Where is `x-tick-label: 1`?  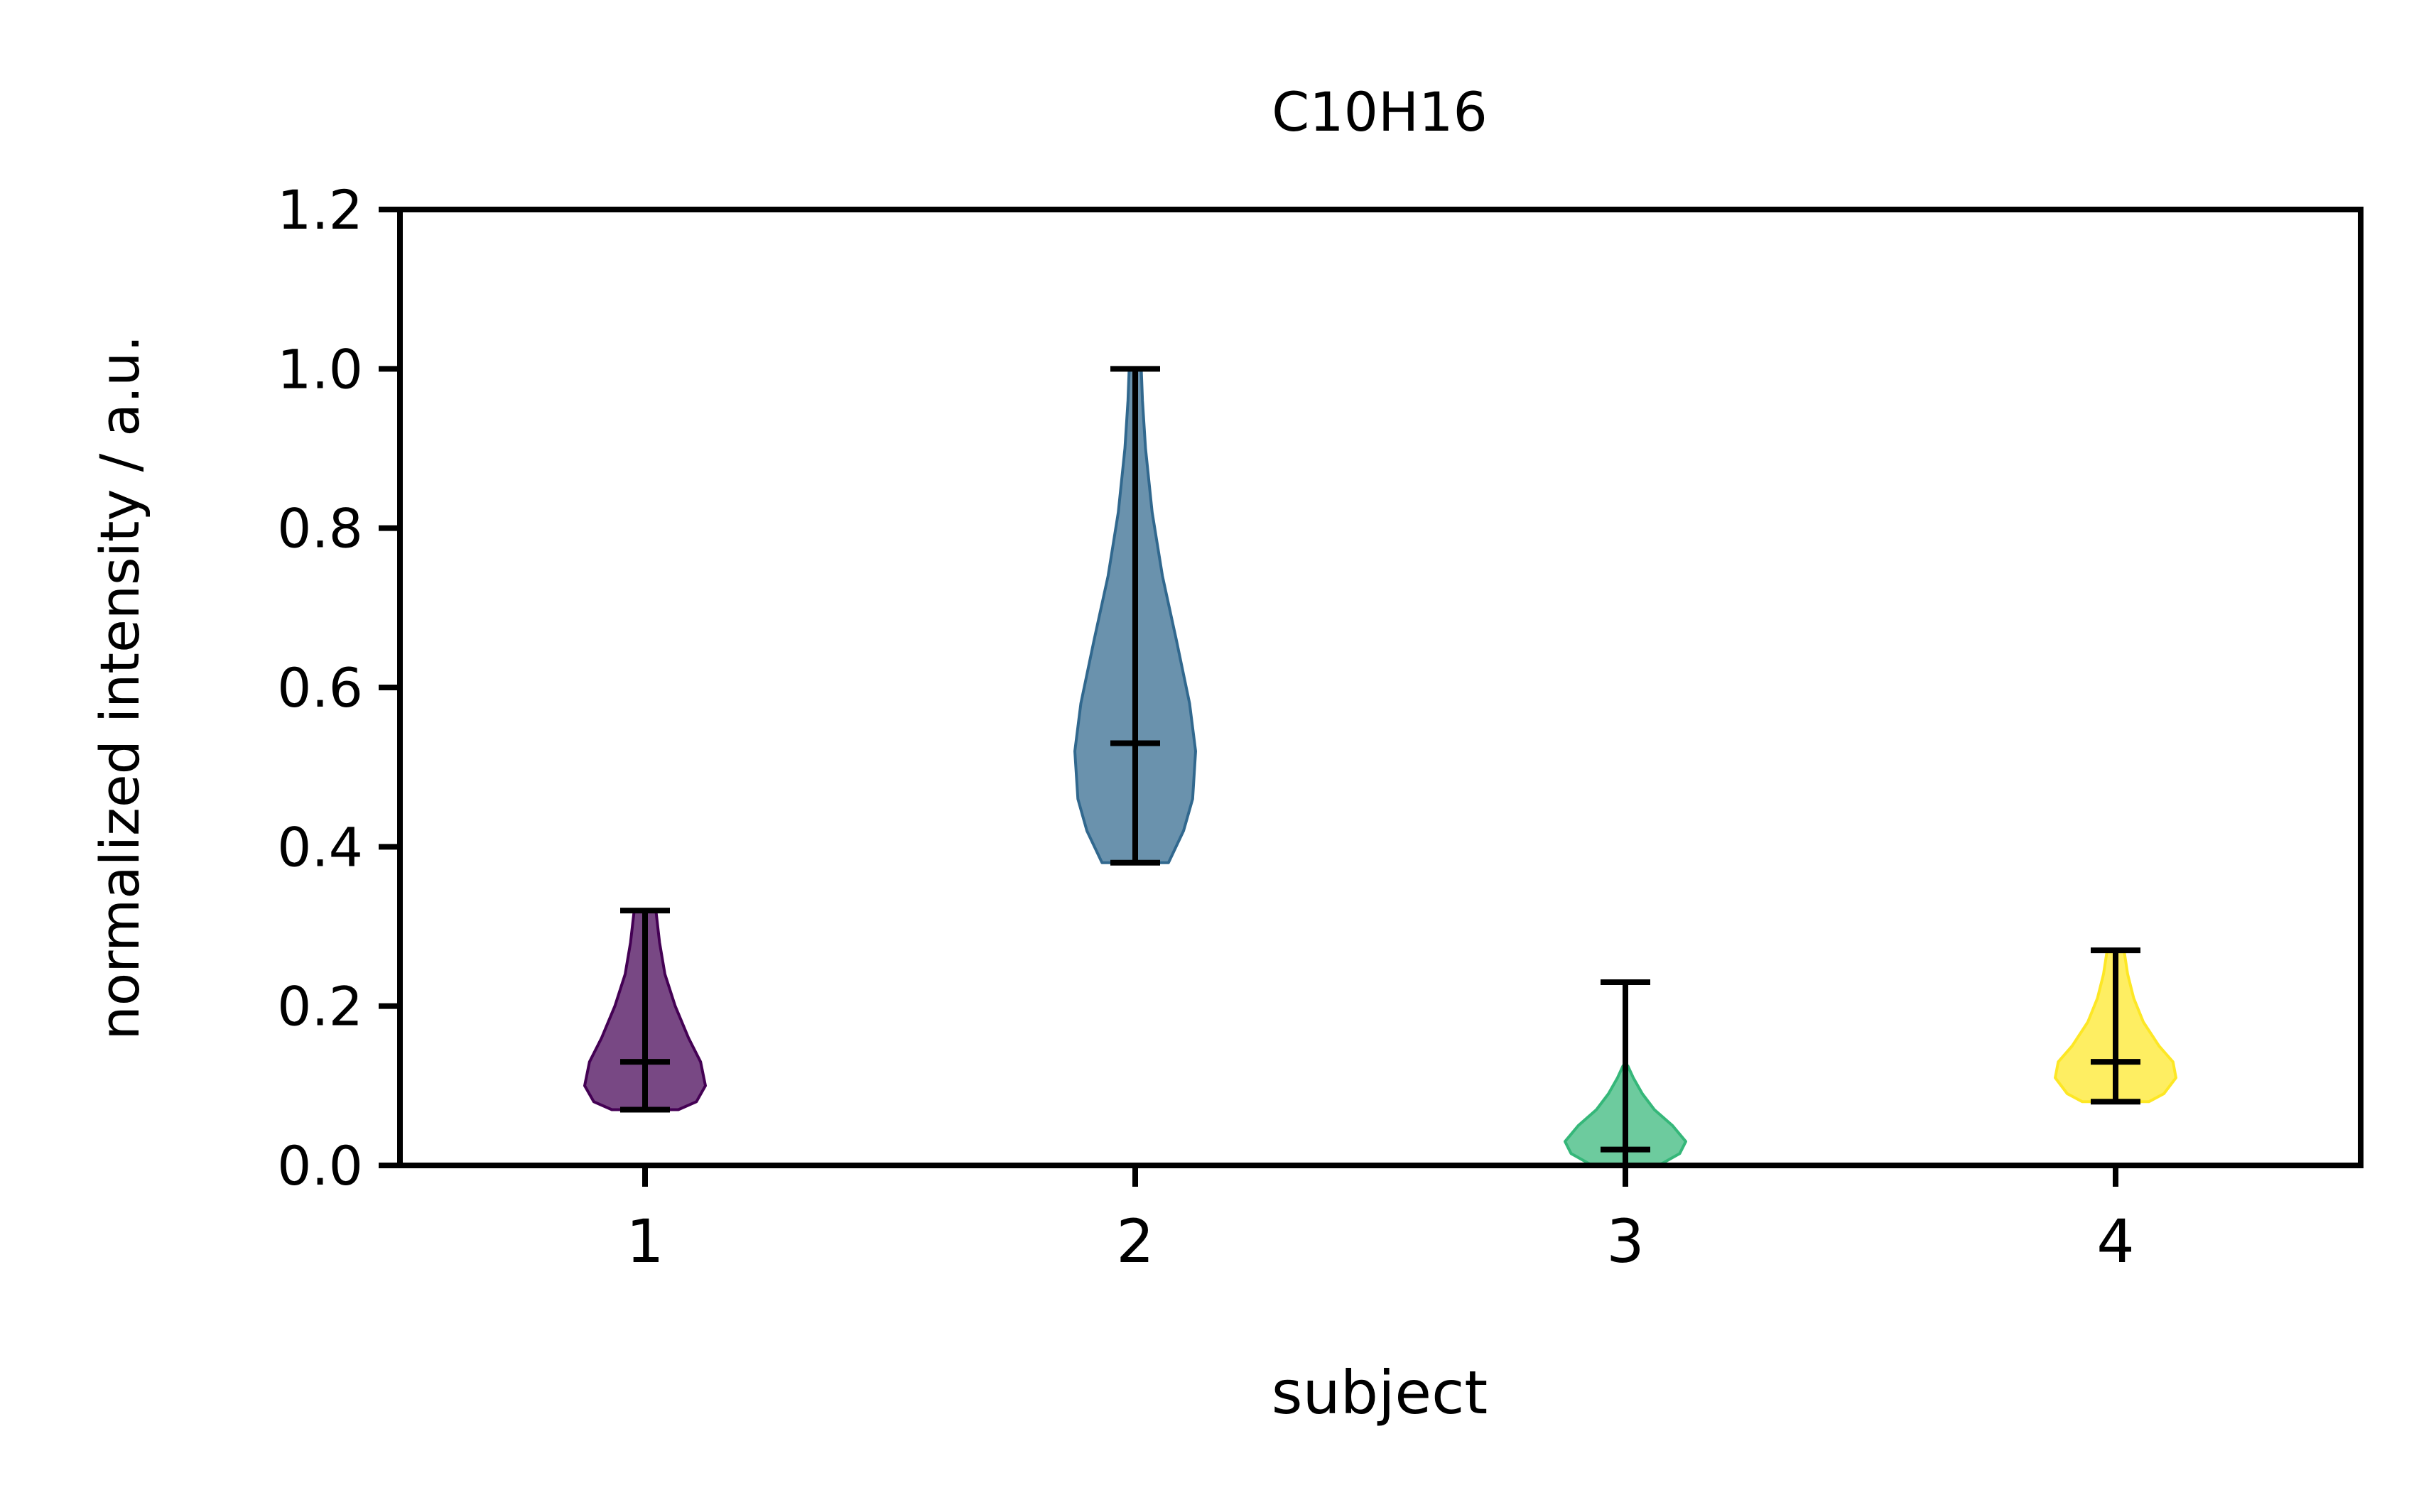
x-tick-label: 1 is located at coordinates (645, 1241).